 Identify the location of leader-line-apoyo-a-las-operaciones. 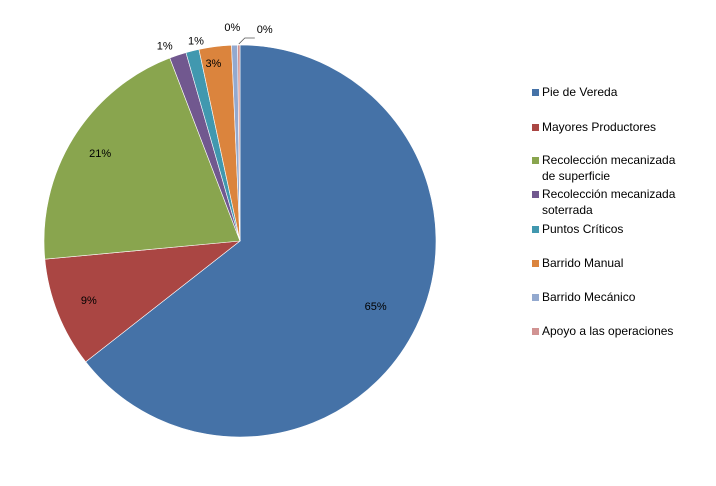
(246, 41).